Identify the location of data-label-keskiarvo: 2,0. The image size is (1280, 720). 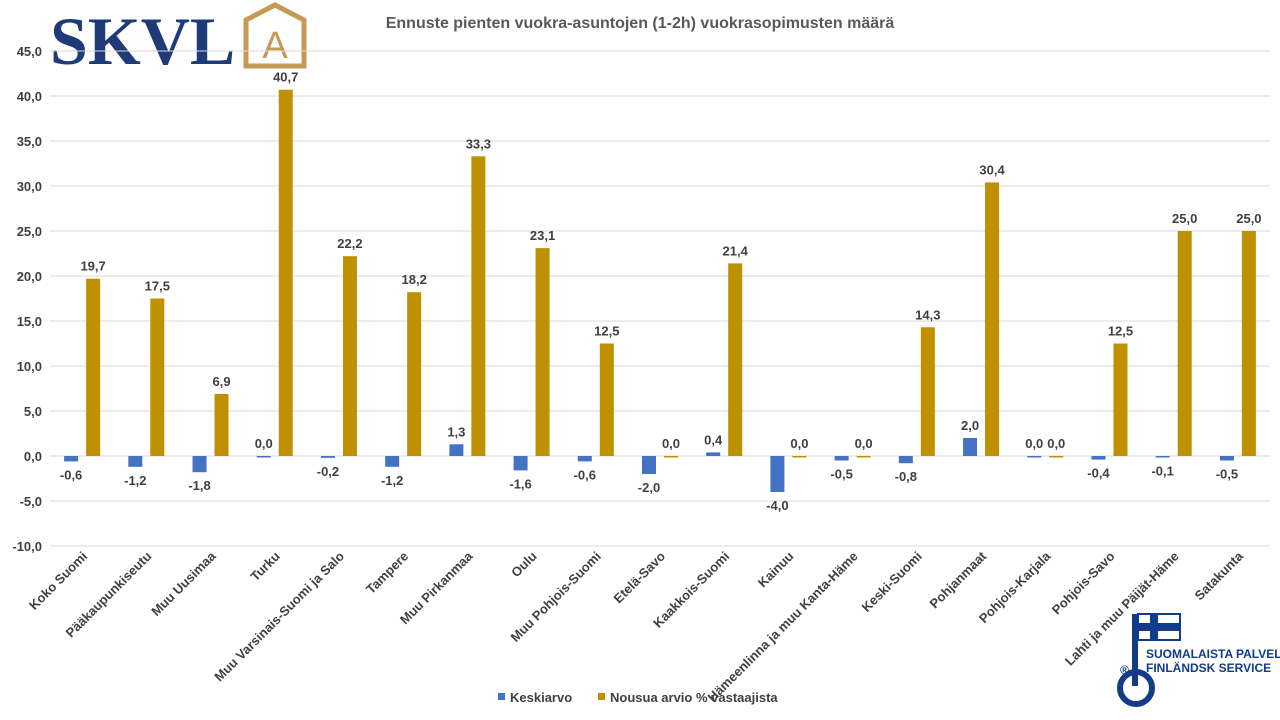
(970, 425).